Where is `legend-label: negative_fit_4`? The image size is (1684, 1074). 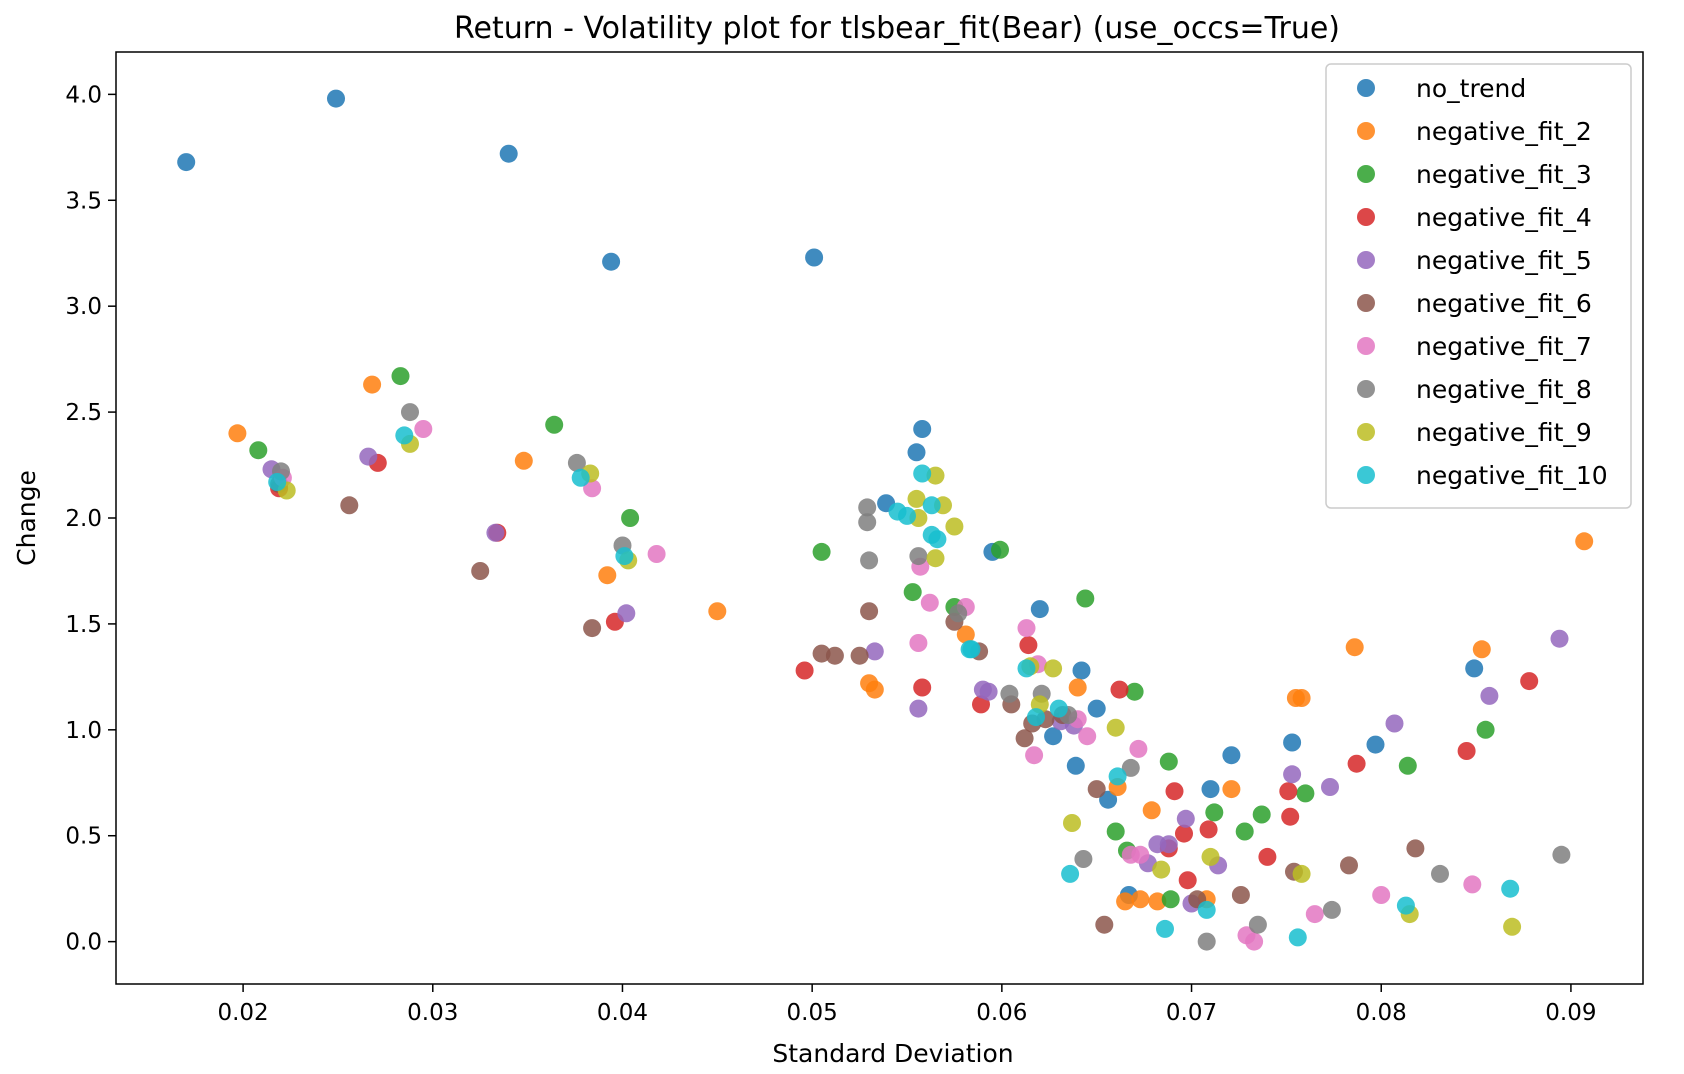 legend-label: negative_fit_4 is located at coordinates (1504, 217).